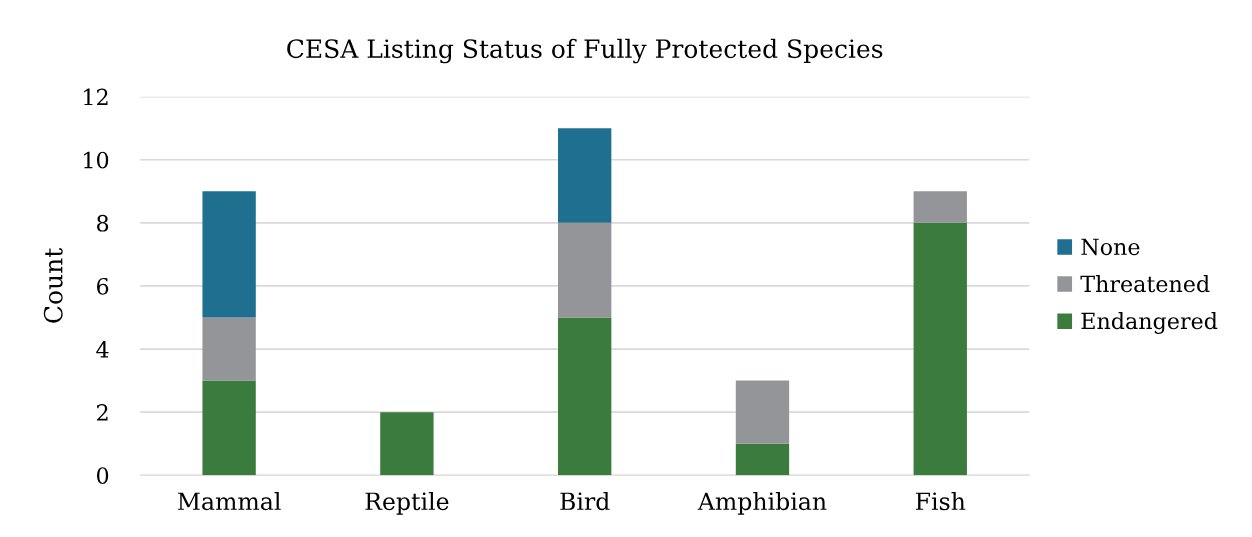 This screenshot has width=1252, height=537. What do you see at coordinates (762, 503) in the screenshot?
I see `x-tick-label: Amphibian` at bounding box center [762, 503].